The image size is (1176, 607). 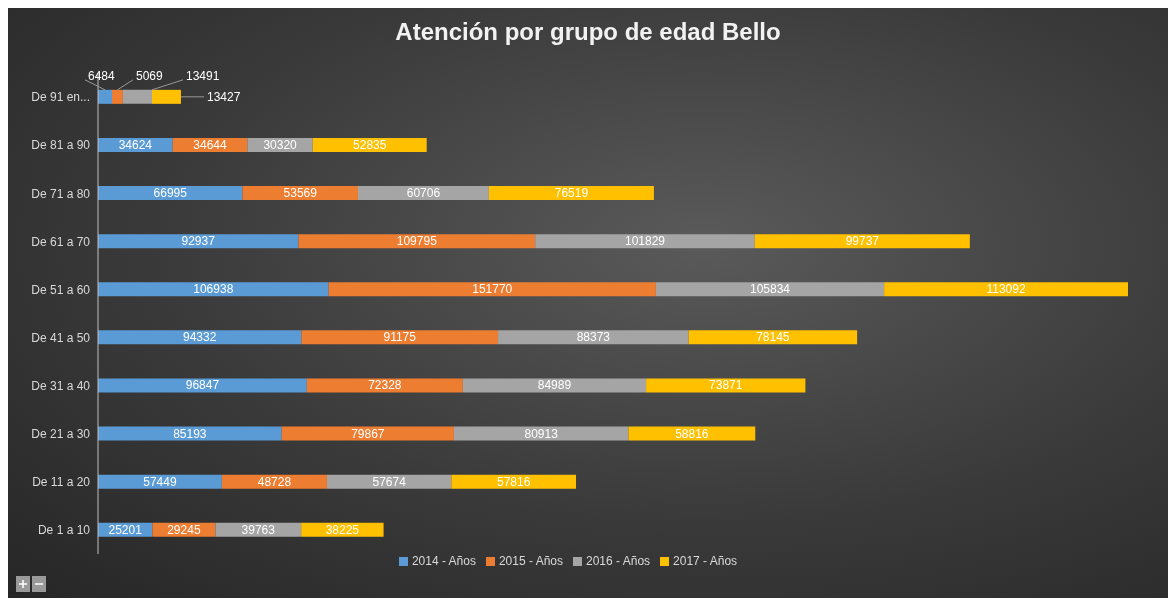 What do you see at coordinates (160, 481) in the screenshot?
I see `data-label: 57449` at bounding box center [160, 481].